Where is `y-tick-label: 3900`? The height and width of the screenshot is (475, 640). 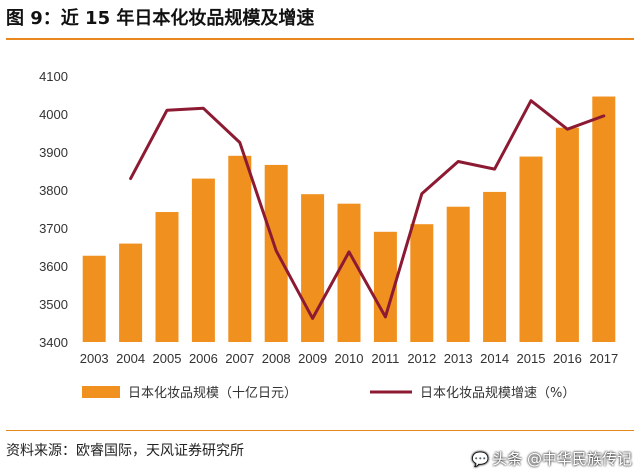
y-tick-label: 3900 is located at coordinates (53, 152).